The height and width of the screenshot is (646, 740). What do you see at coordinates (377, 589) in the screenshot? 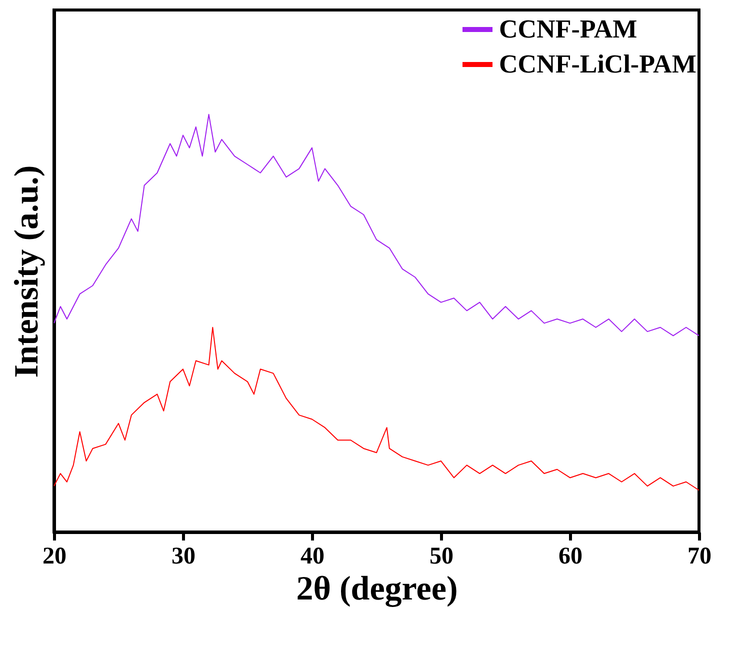
I see `x-axis-title: 2θ (degree)` at bounding box center [377, 589].